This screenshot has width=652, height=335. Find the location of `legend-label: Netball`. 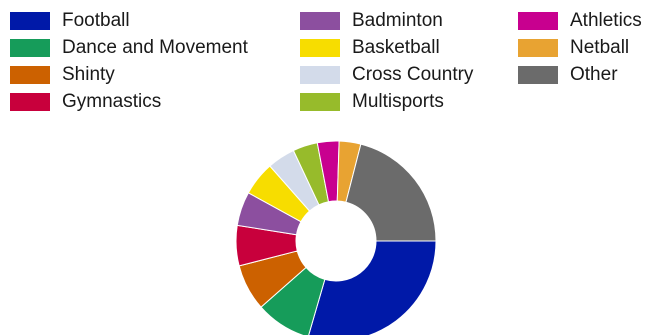

legend-label: Netball is located at coordinates (600, 47).